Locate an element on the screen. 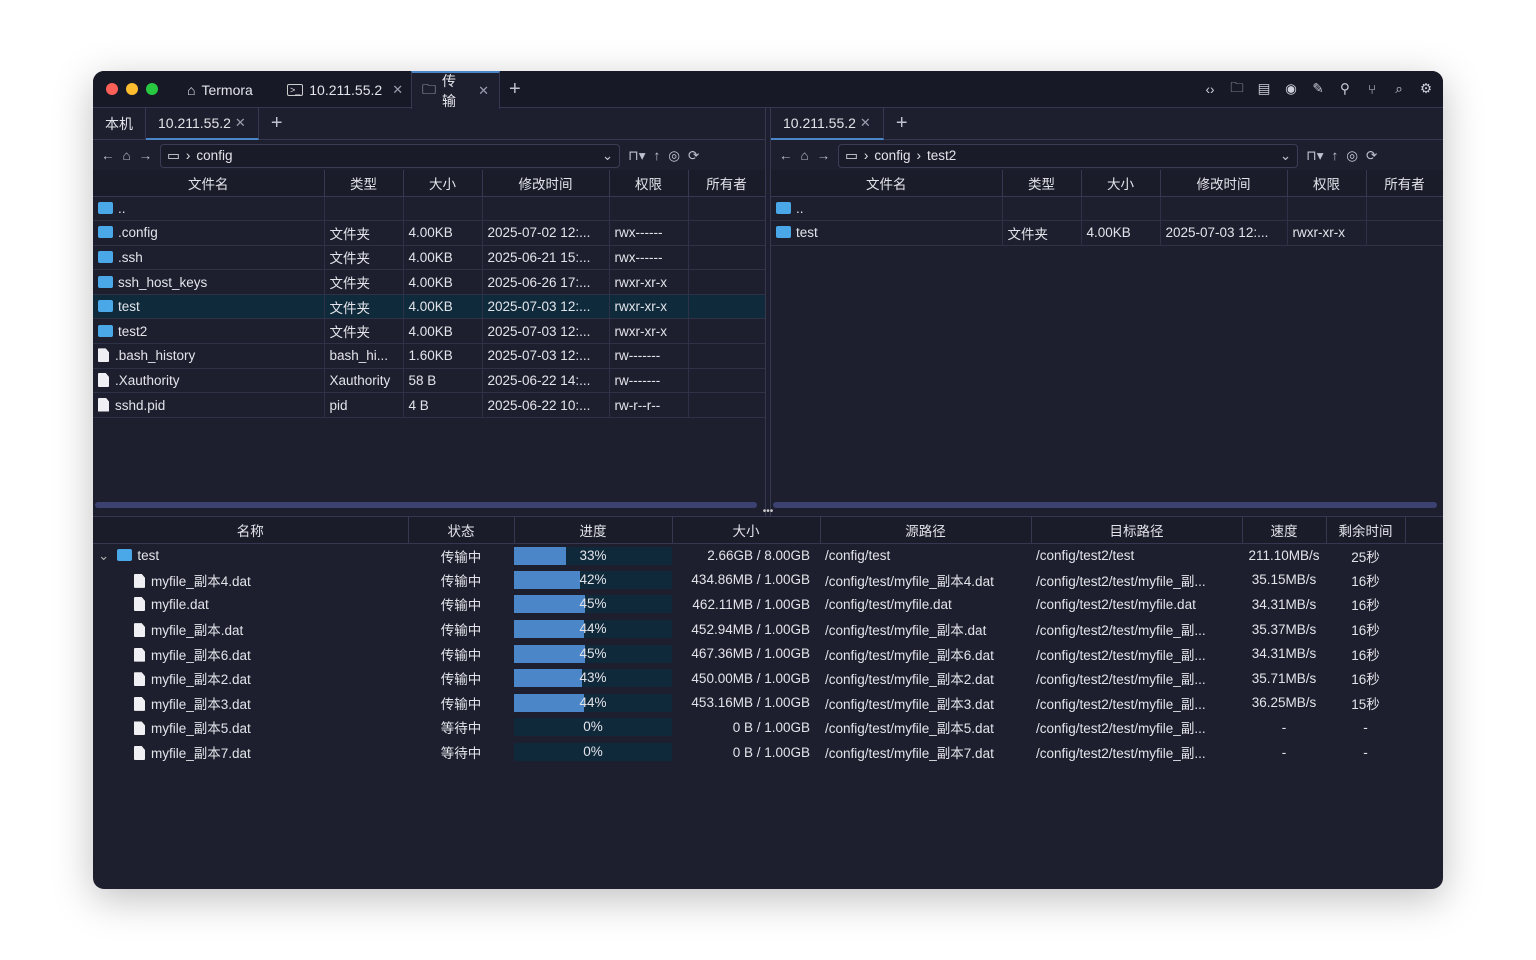 The width and height of the screenshot is (1536, 960). tab-termora: ⌂ Termora is located at coordinates (220, 89).